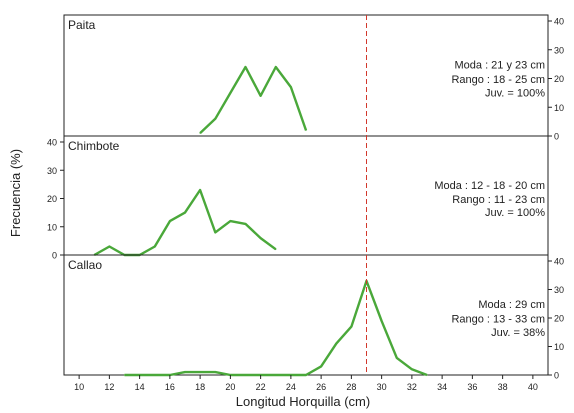 Image resolution: width=574 pixels, height=413 pixels. What do you see at coordinates (442, 387) in the screenshot?
I see `x-tick-label: 34` at bounding box center [442, 387].